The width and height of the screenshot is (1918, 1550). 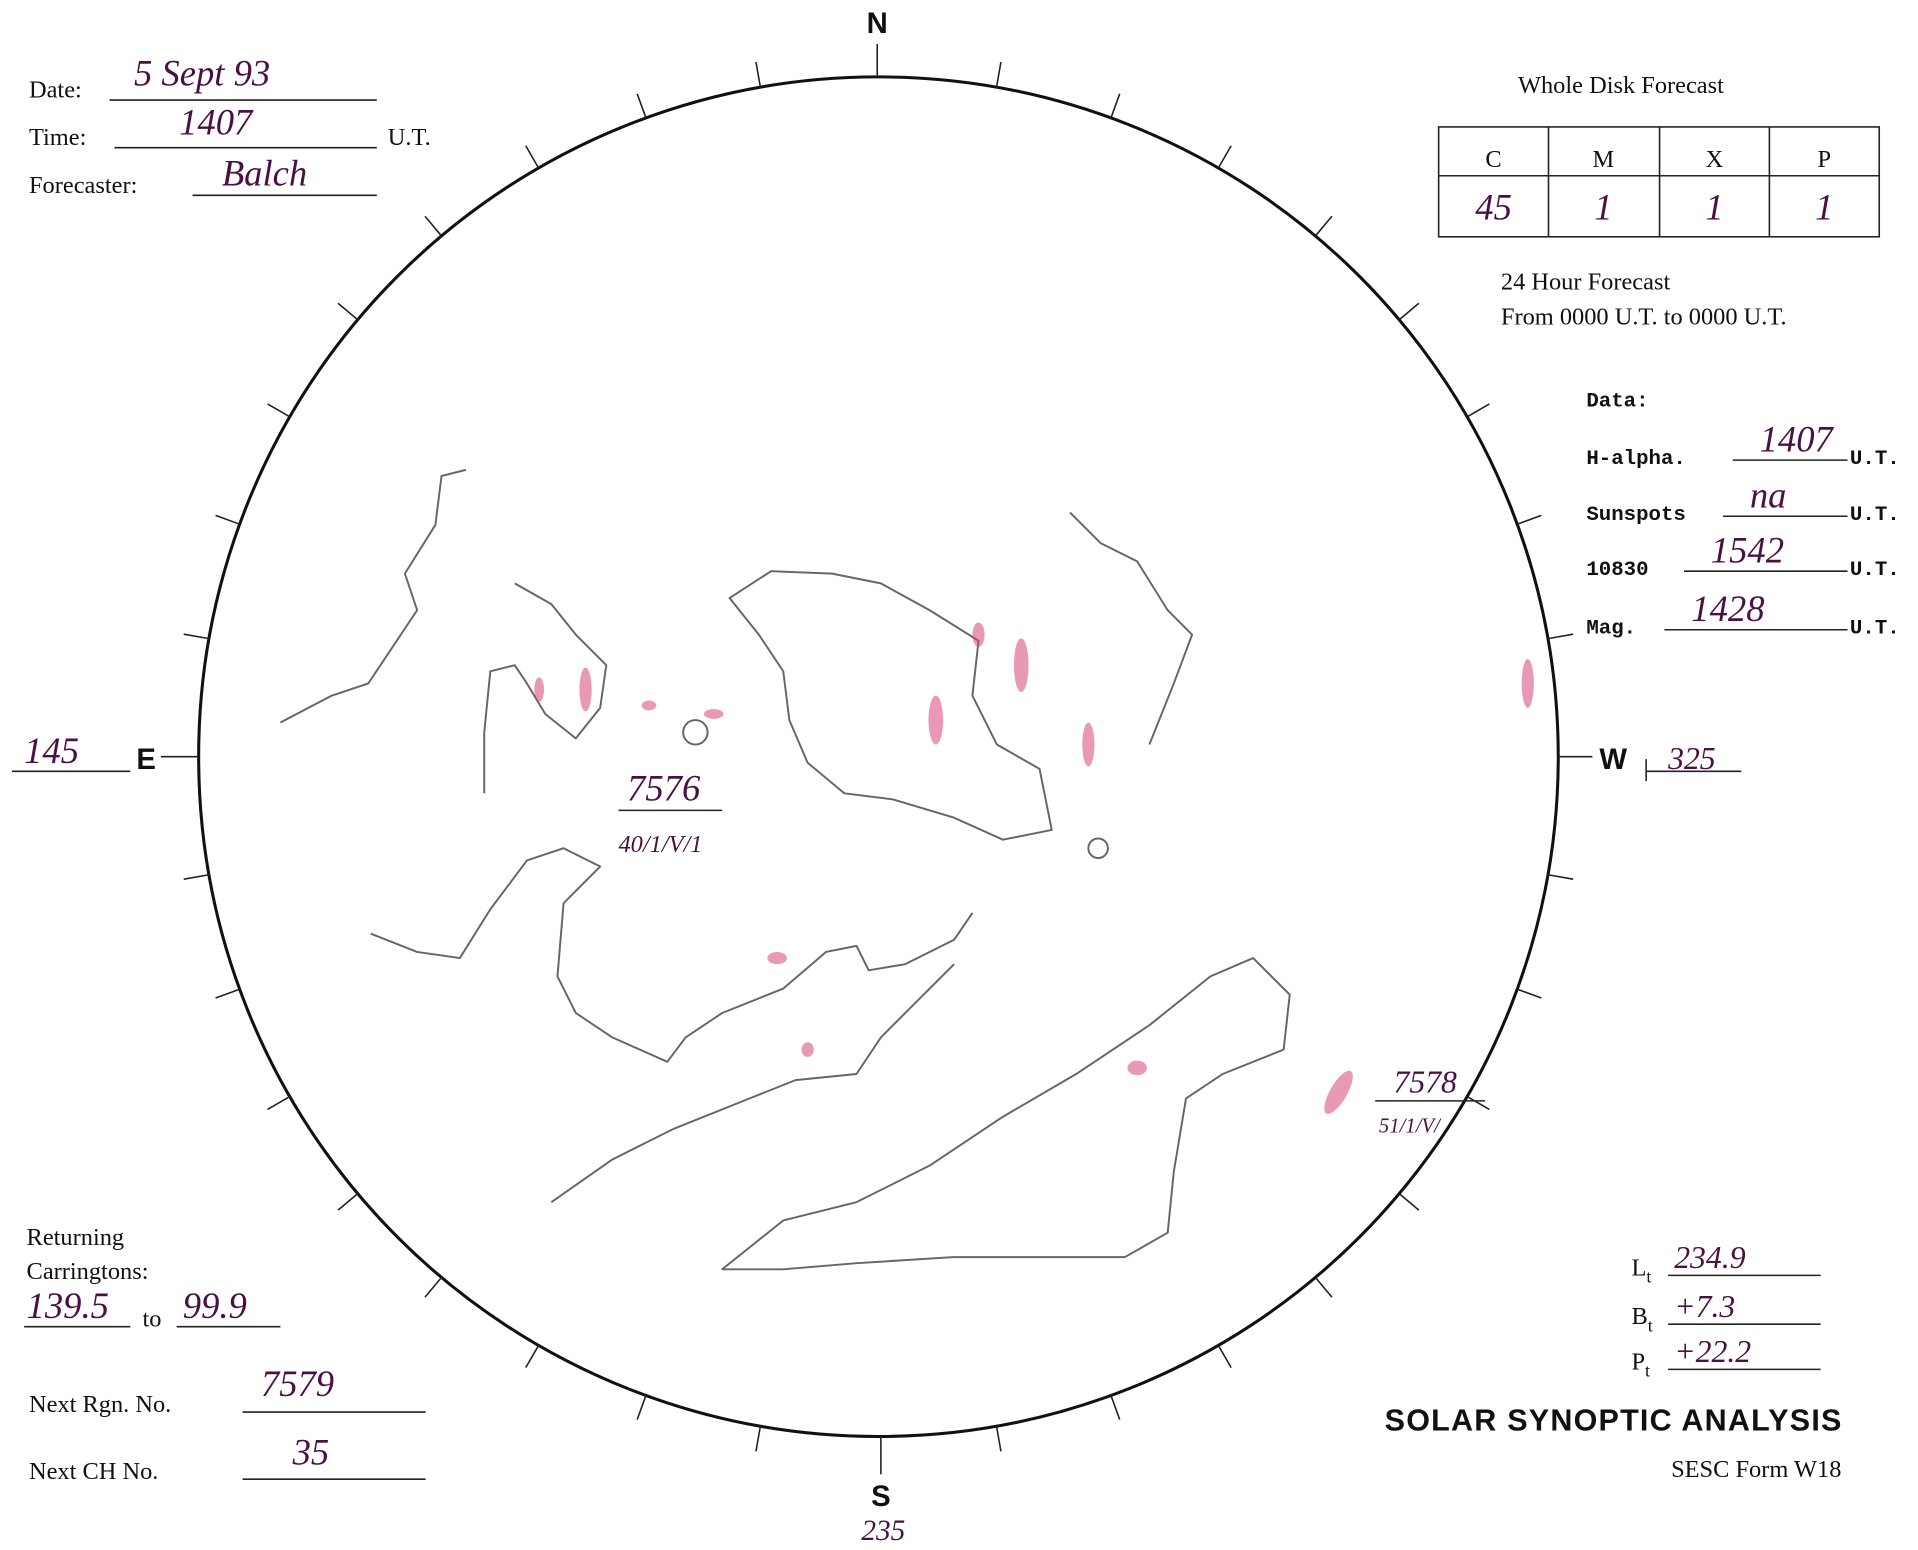 What do you see at coordinates (1617, 401) in the screenshot?
I see `data-title: Data:` at bounding box center [1617, 401].